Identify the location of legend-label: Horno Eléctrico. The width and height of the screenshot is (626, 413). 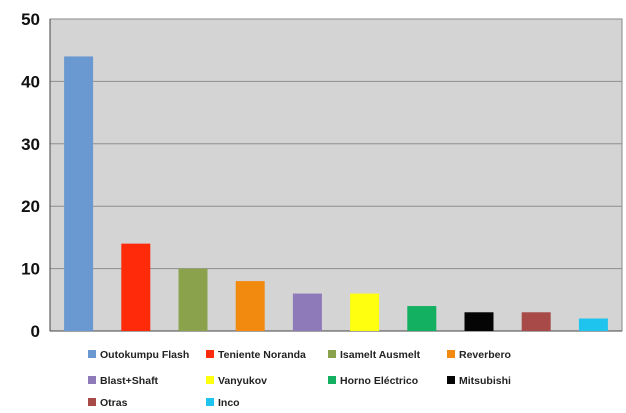
(379, 381).